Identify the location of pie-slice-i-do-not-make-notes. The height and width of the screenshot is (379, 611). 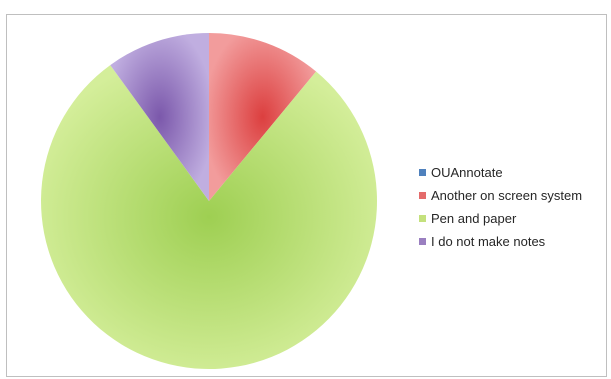
(159, 117).